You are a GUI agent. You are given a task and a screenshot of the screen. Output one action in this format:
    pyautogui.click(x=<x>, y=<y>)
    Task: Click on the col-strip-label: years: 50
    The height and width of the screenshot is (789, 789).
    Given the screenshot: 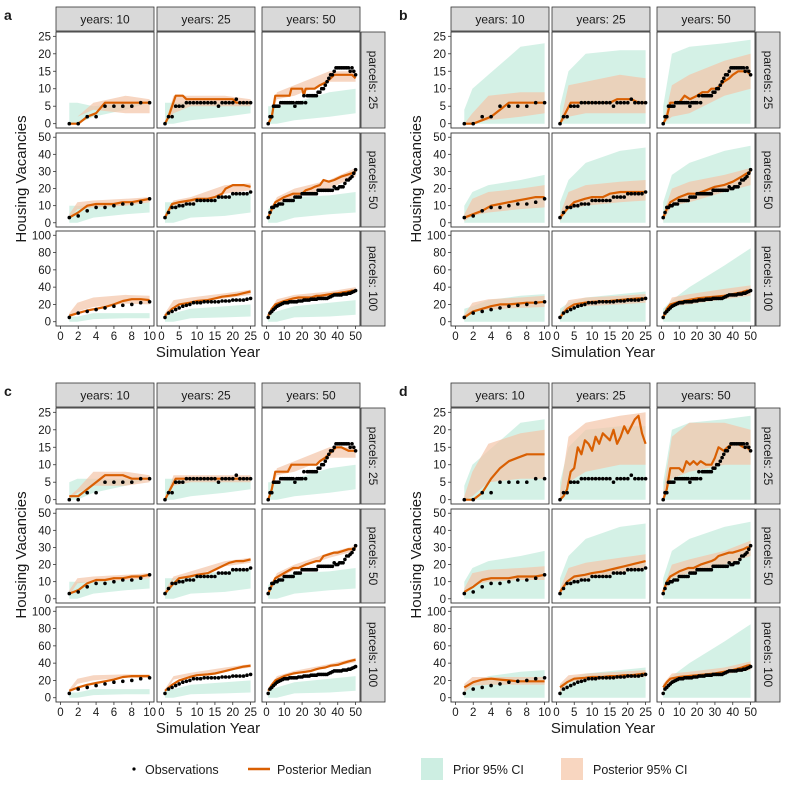 What is the action you would take?
    pyautogui.click(x=311, y=20)
    